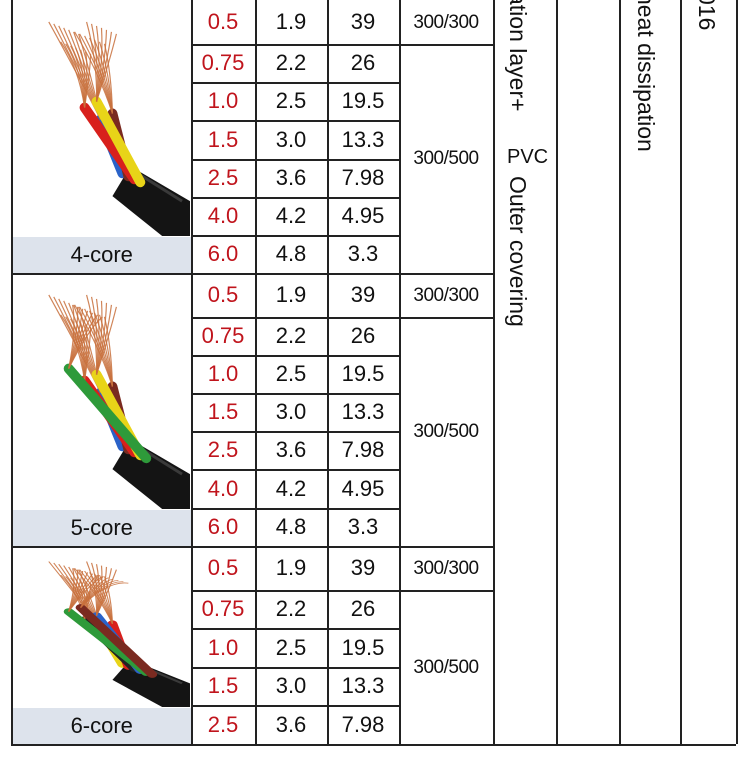 The width and height of the screenshot is (750, 762). What do you see at coordinates (101, 726) in the screenshot?
I see `core-count-label: 6-core` at bounding box center [101, 726].